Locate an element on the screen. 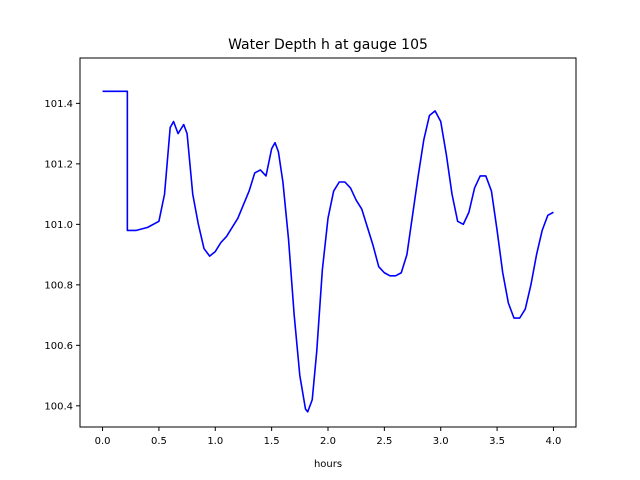  x-tick-label: 0.5 is located at coordinates (159, 441).